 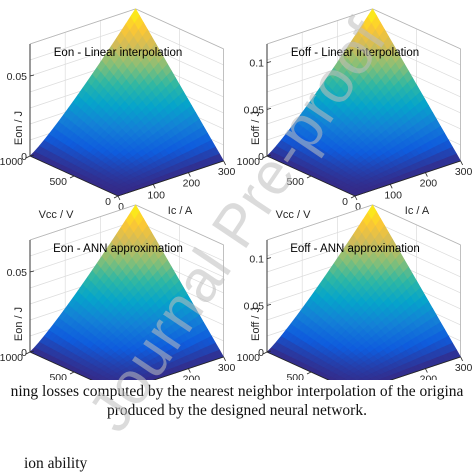 I want to click on plot-title: Eoff - ANN approximation, so click(x=355, y=249).